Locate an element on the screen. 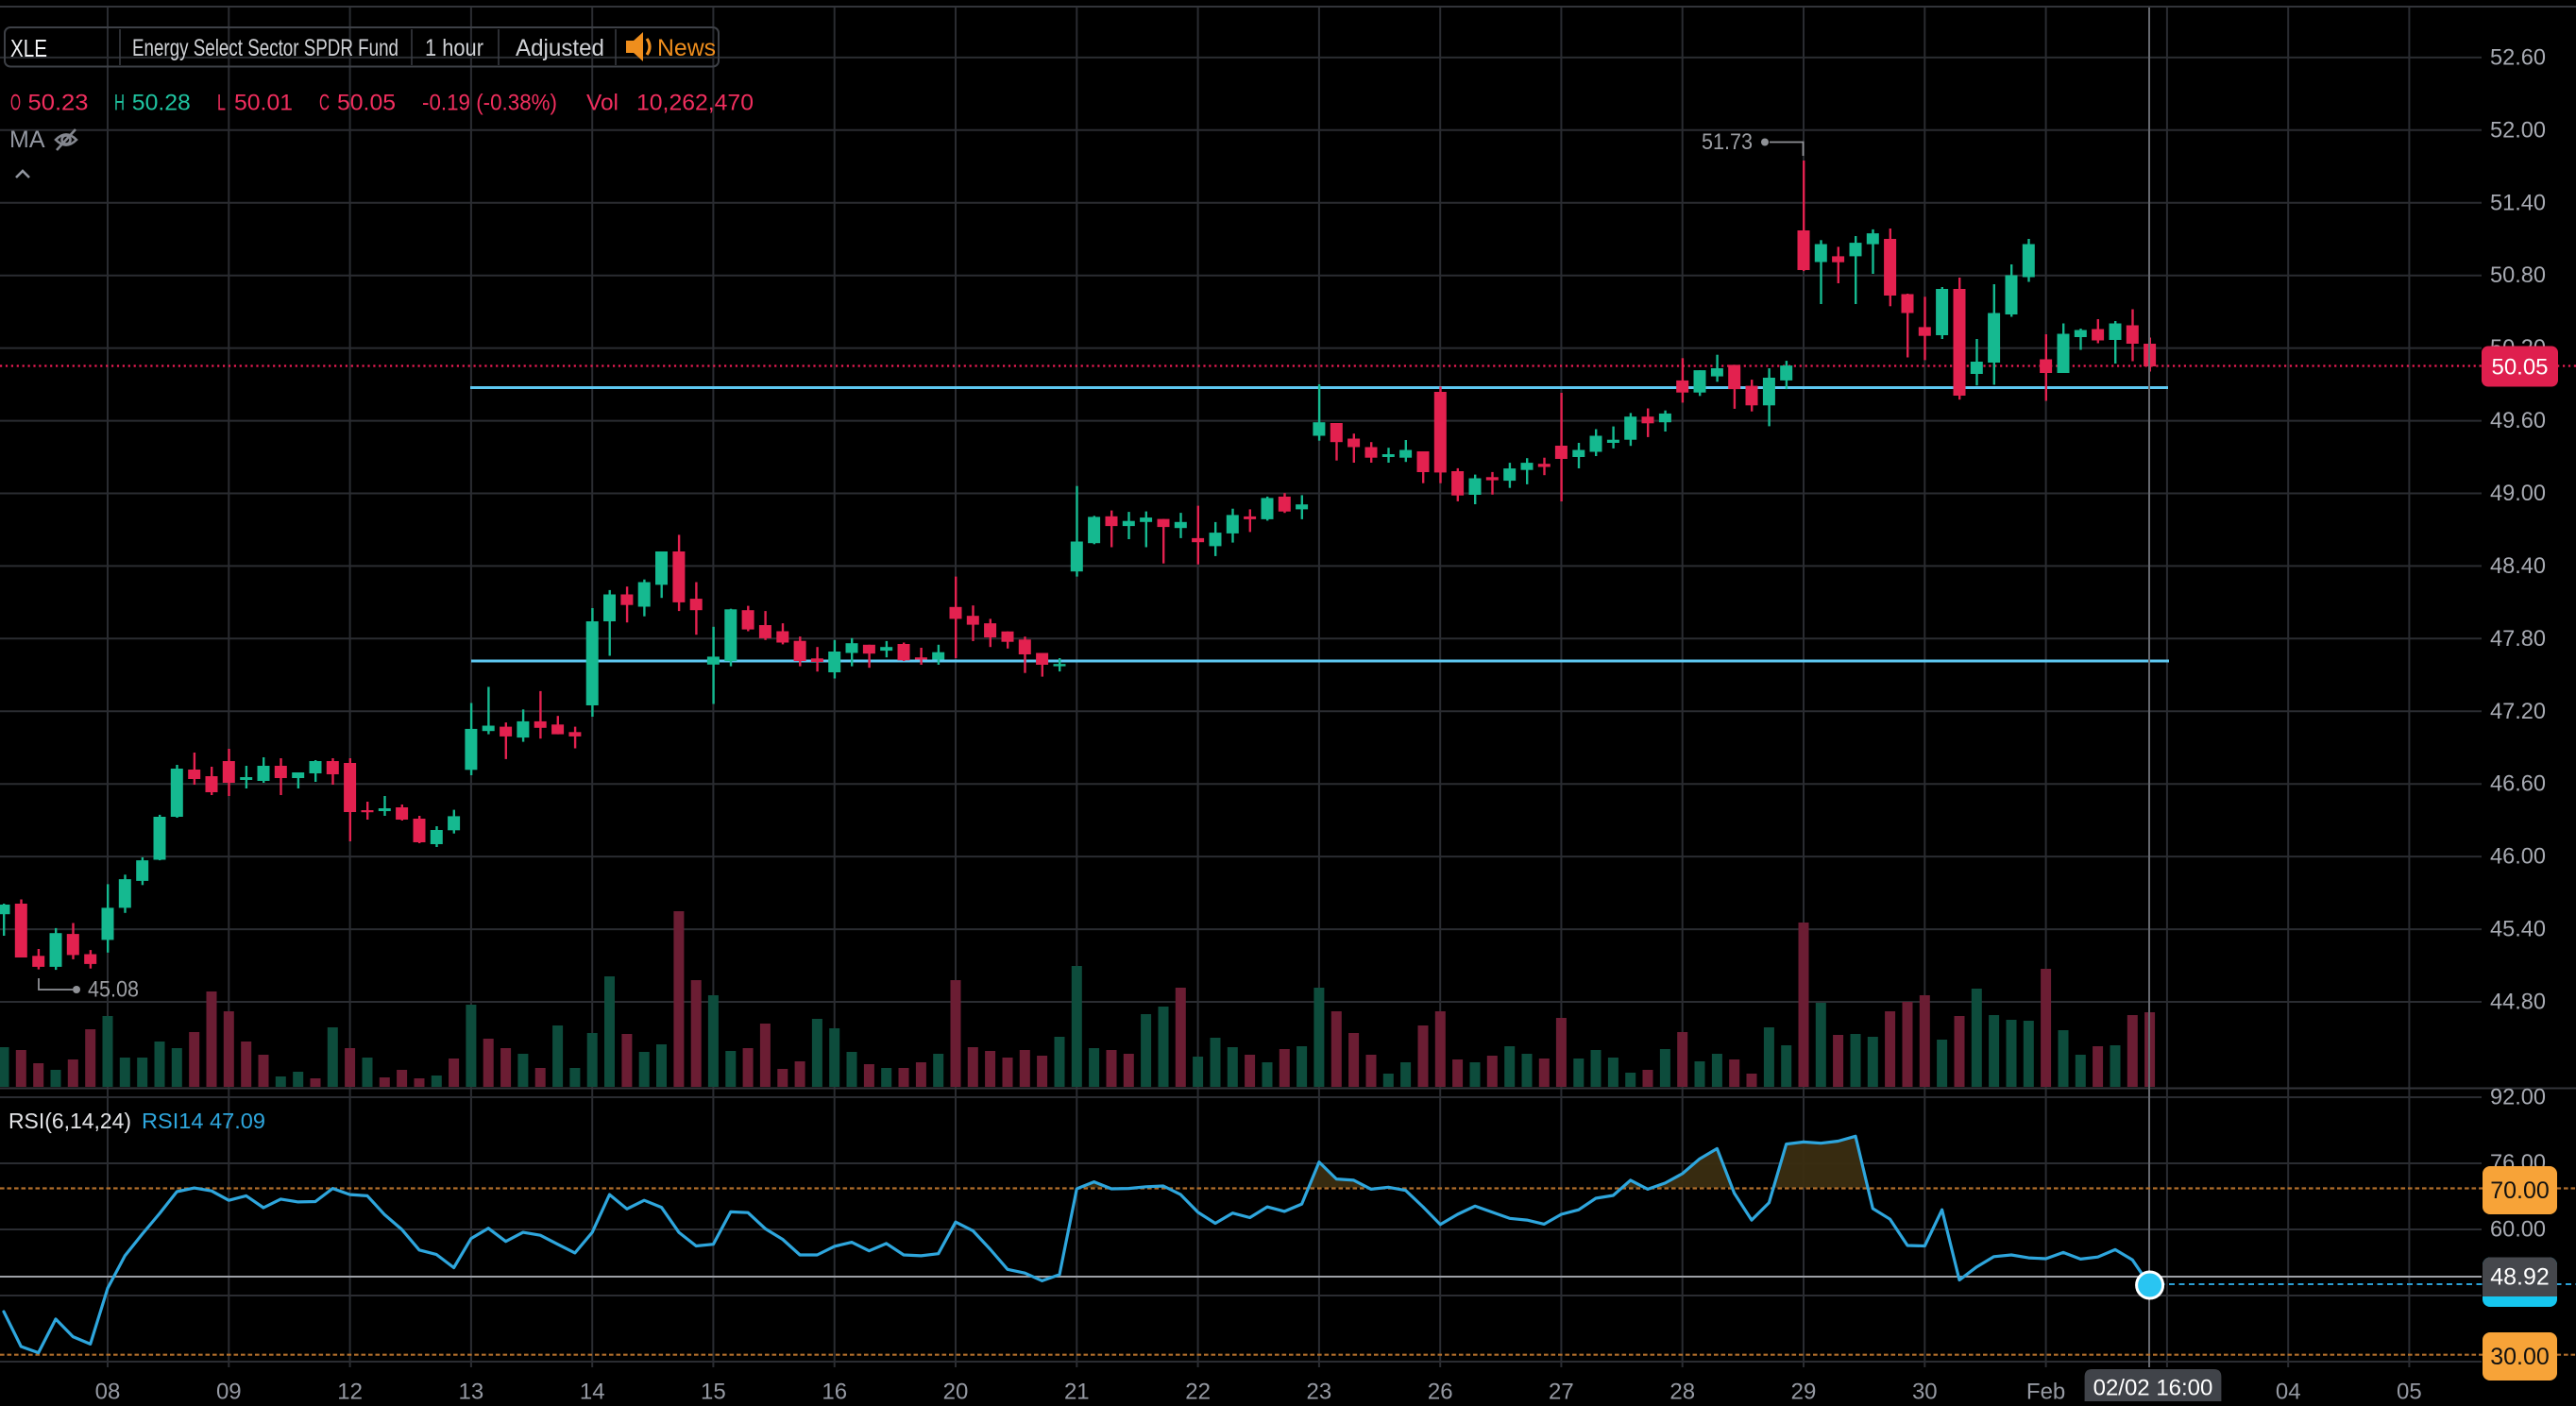 This screenshot has width=2576, height=1406. svg-text: XLE is located at coordinates (28, 48).